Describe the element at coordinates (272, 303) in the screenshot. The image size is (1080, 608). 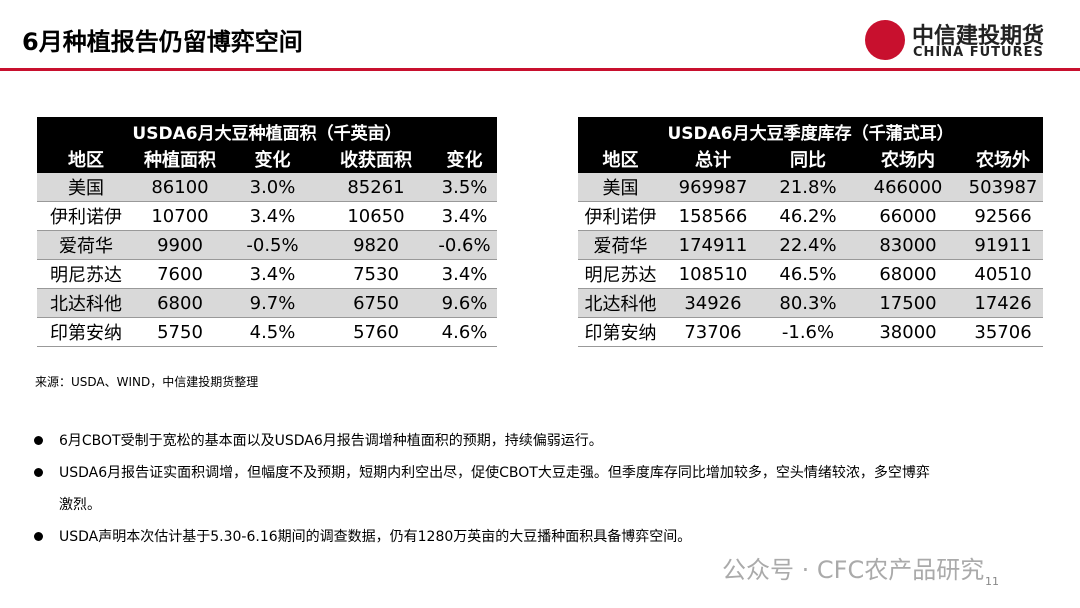
I see `table-cell: 9.7%` at that location.